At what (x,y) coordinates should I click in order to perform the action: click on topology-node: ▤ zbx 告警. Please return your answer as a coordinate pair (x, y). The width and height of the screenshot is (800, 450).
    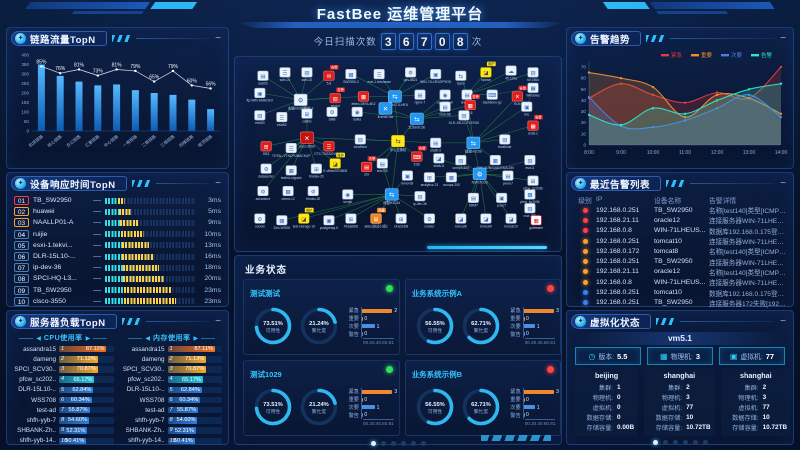
    Looking at the image, I should click on (369, 166).